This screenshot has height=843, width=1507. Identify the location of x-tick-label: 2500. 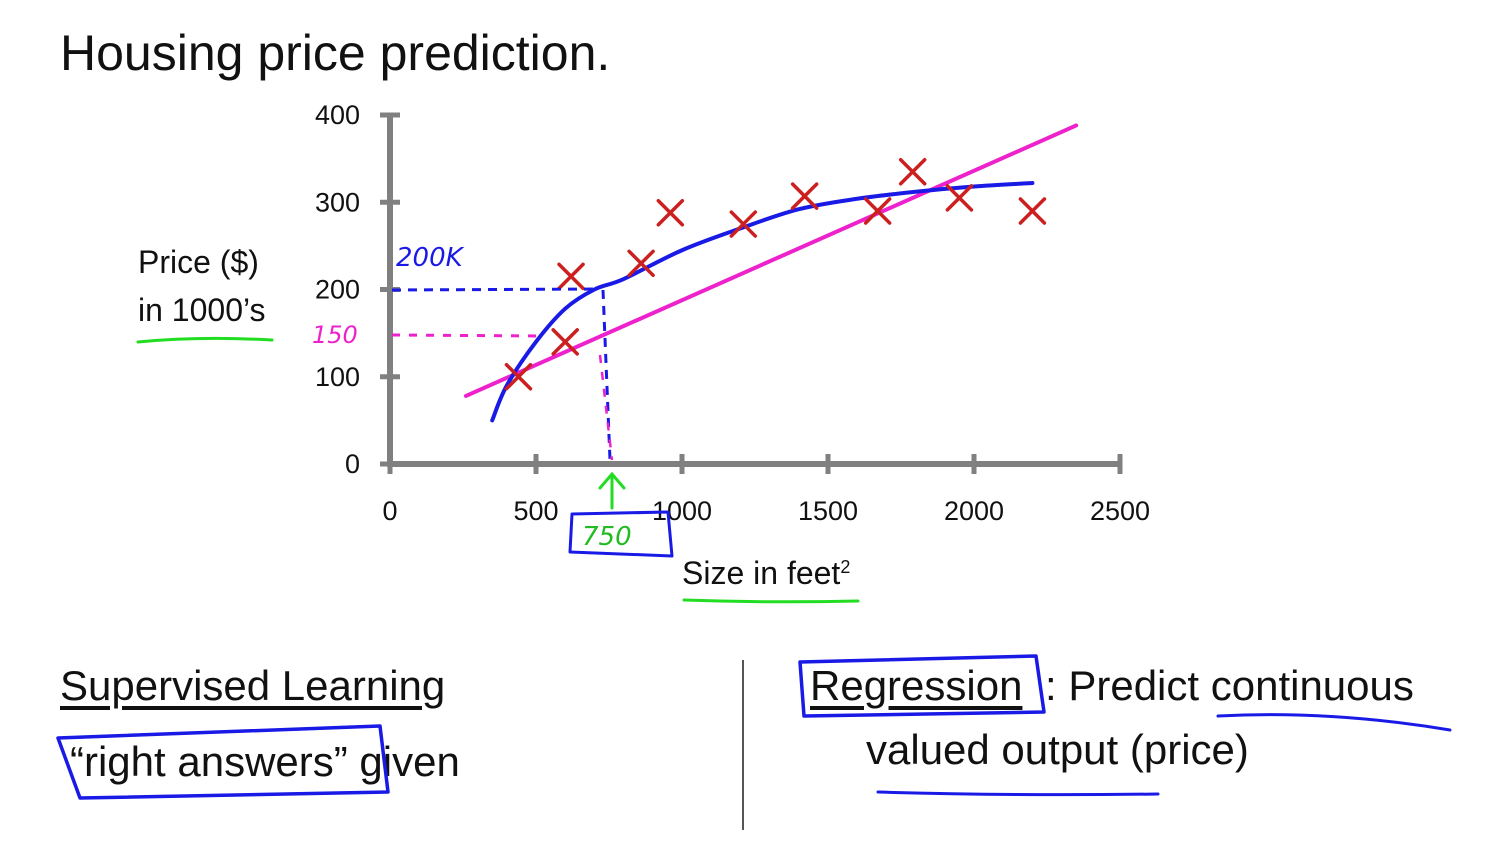
(1120, 511).